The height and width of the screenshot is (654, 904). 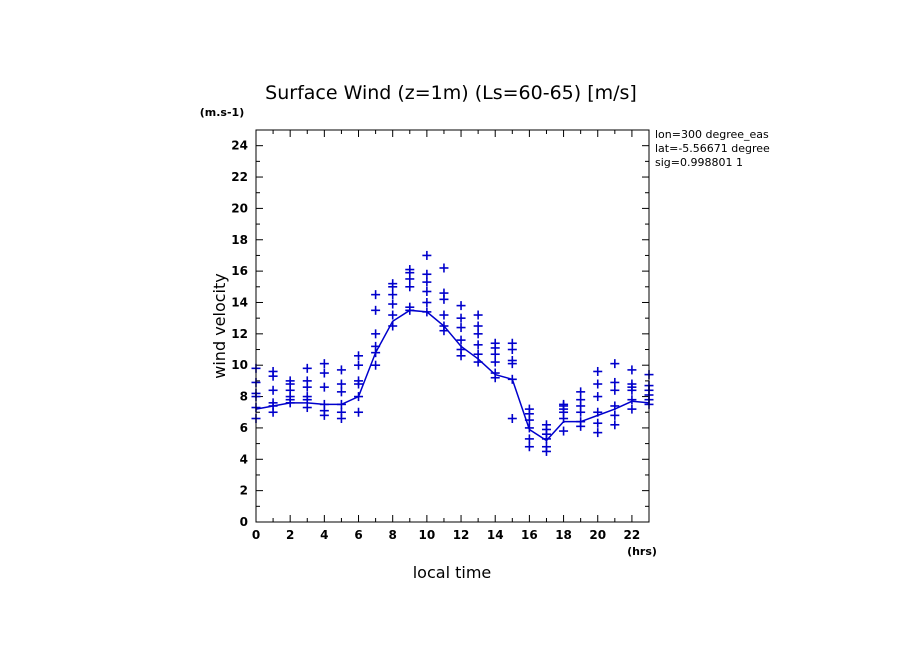 I want to click on y-tick-label: 20, so click(x=239, y=208).